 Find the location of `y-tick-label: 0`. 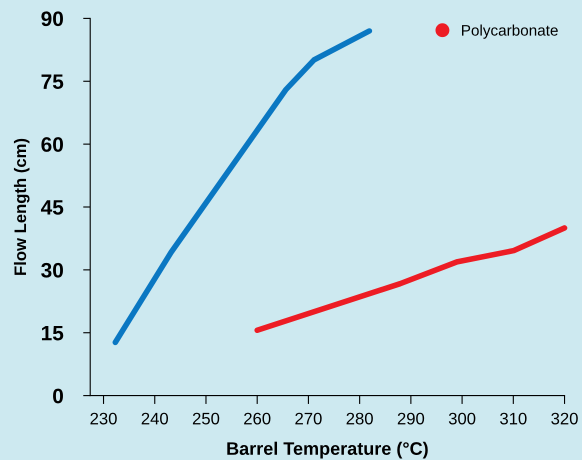

y-tick-label: 0 is located at coordinates (58, 396).